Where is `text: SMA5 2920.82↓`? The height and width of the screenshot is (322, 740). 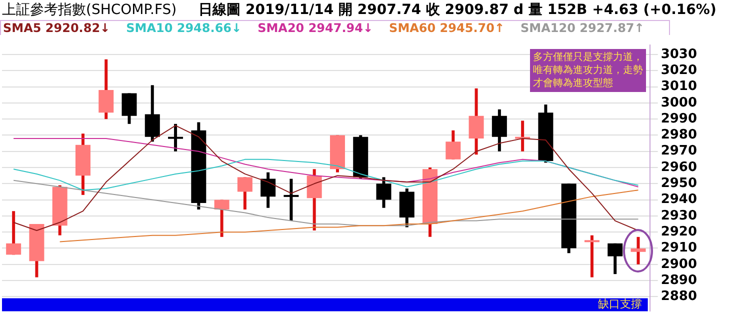 text: SMA5 2920.82↓ is located at coordinates (56, 28).